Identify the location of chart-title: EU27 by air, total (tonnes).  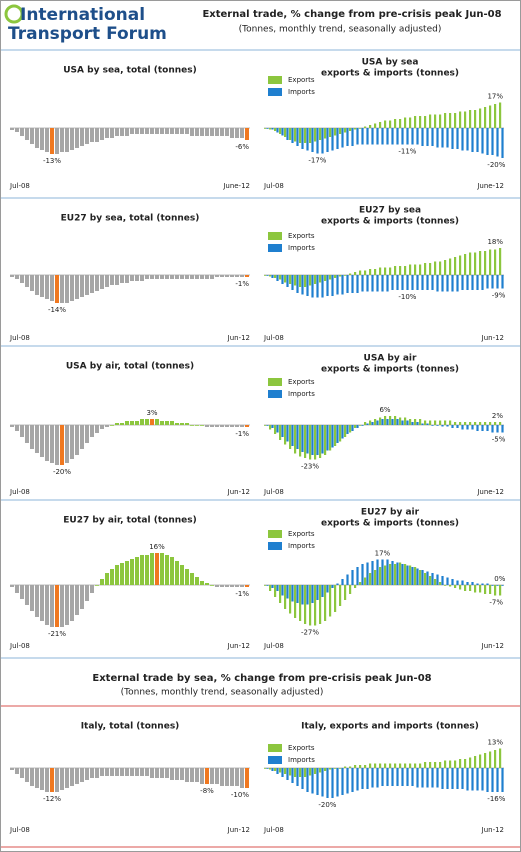
(129, 521).